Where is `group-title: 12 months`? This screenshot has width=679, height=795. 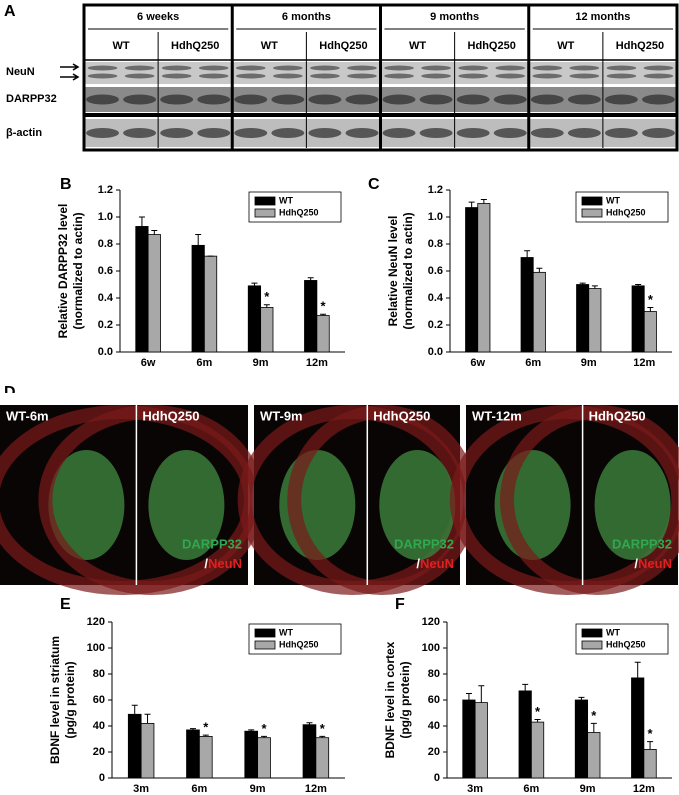
group-title: 12 months is located at coordinates (602, 17).